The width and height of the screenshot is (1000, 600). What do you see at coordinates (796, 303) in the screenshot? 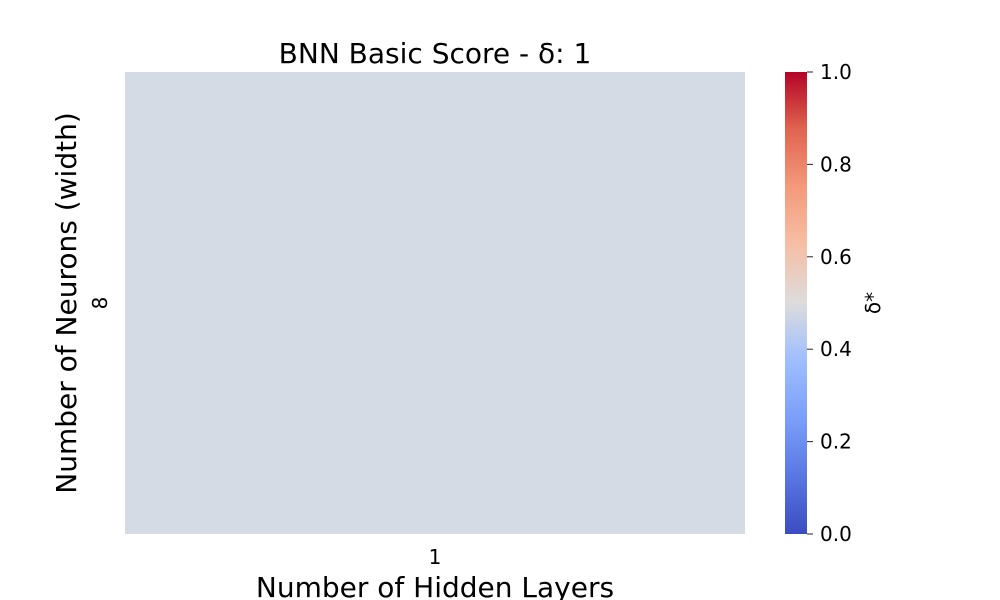
I see `colorbar` at bounding box center [796, 303].